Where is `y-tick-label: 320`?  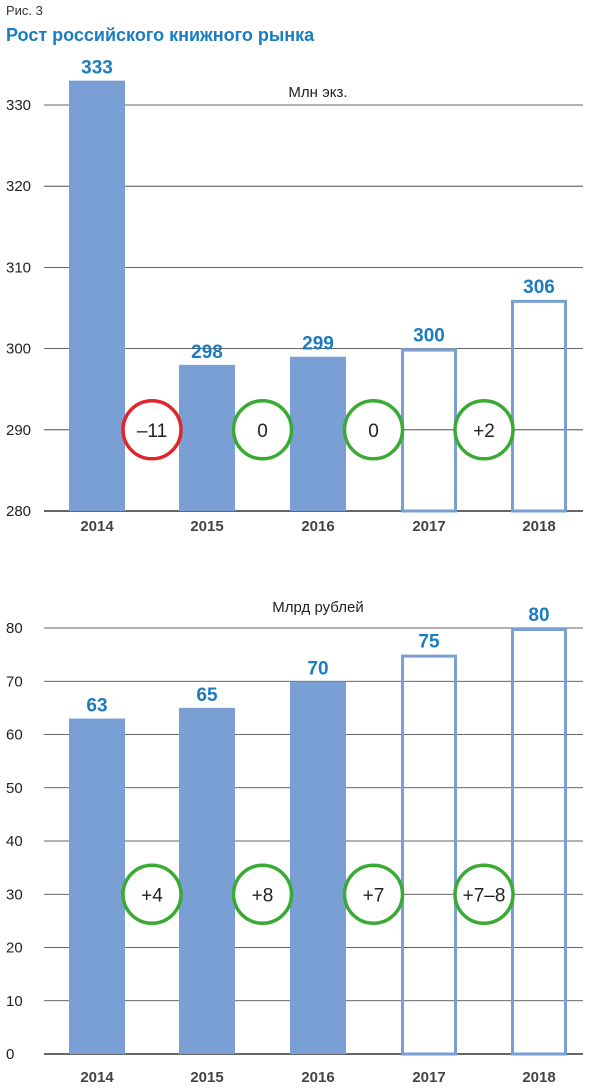 y-tick-label: 320 is located at coordinates (18, 186).